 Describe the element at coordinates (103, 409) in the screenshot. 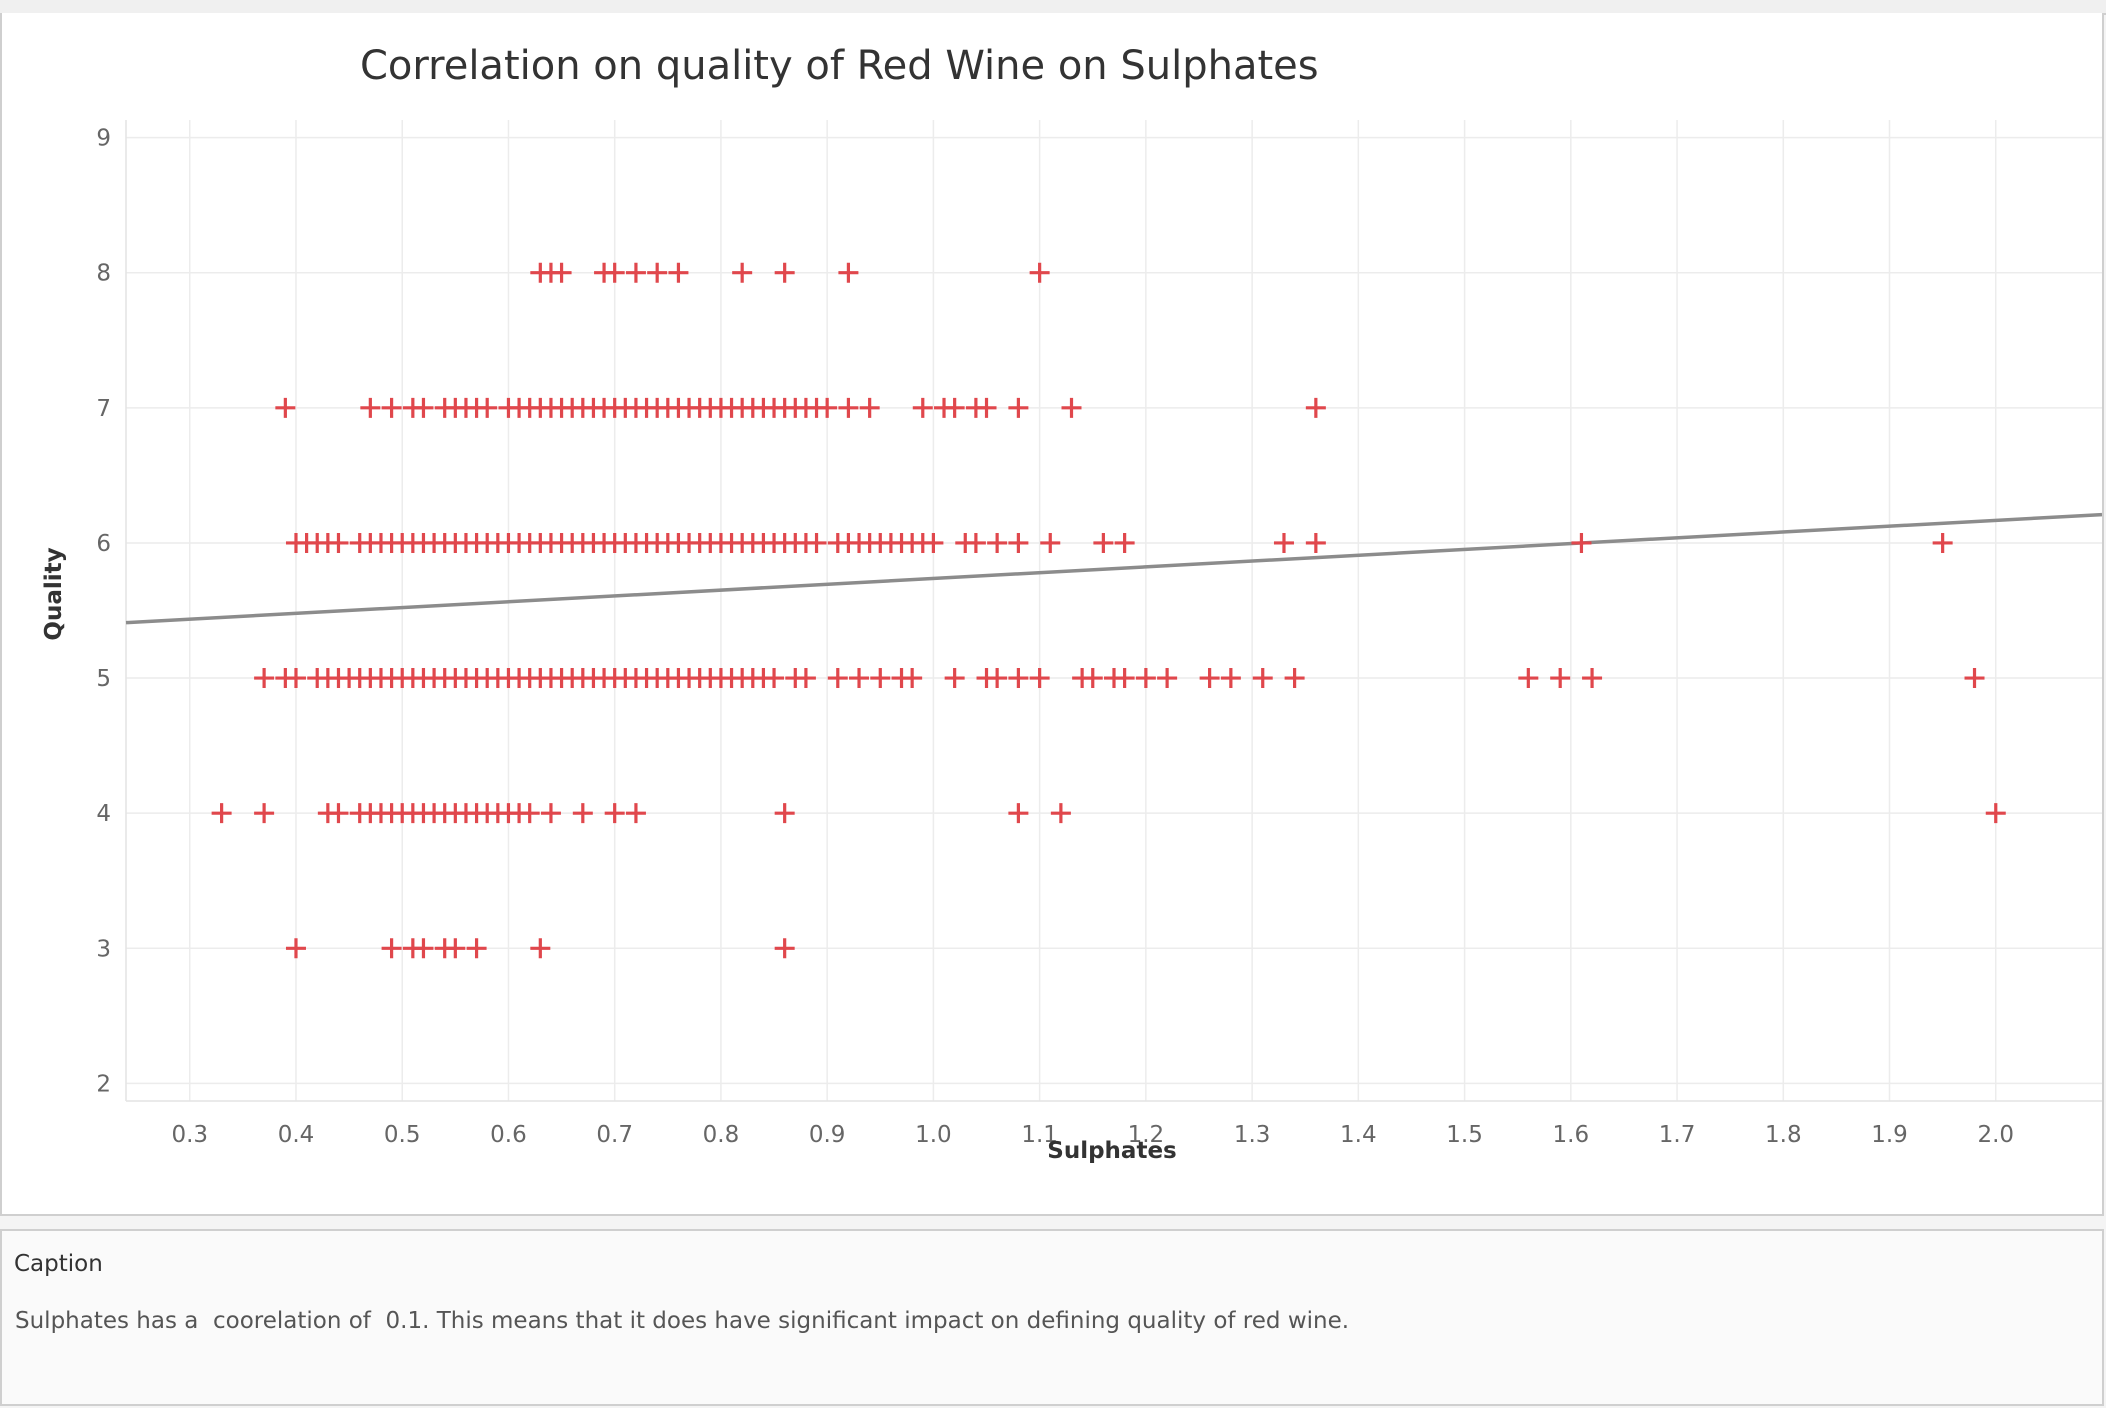

I see `y-tick-label: 7` at that location.